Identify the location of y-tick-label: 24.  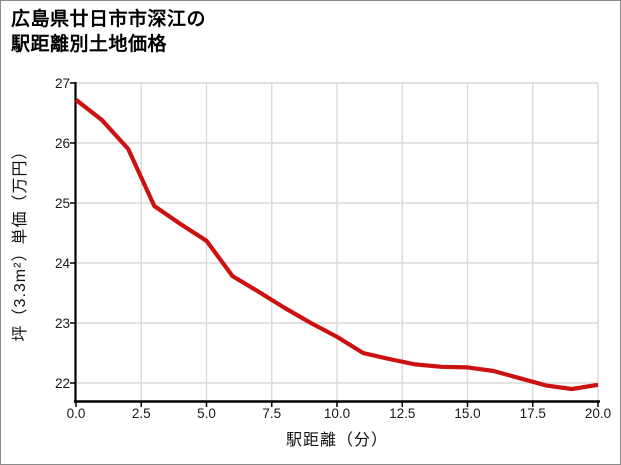
(62, 263).